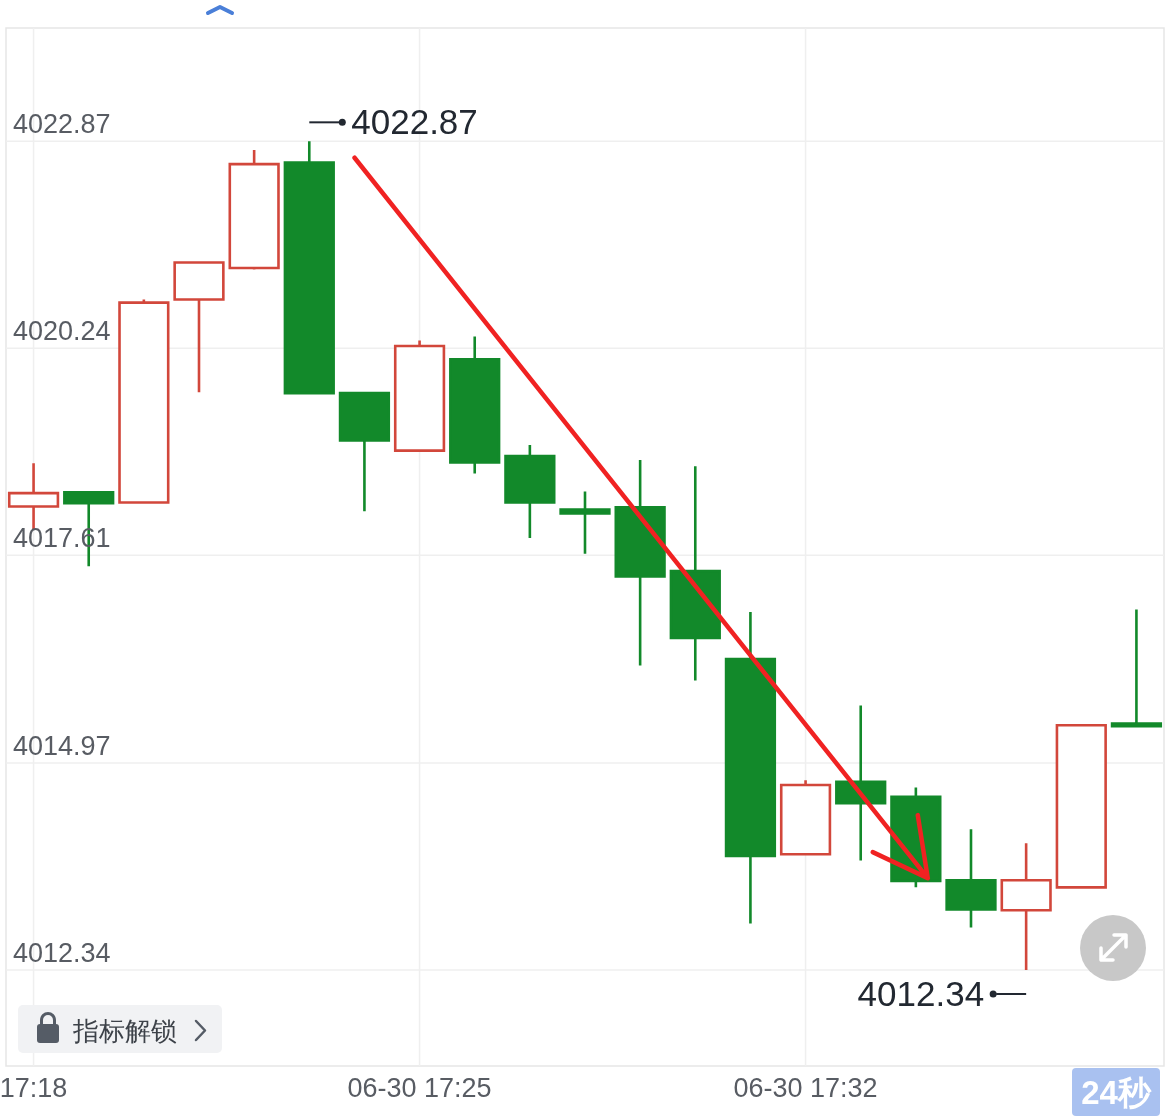 Image resolution: width=1170 pixels, height=1116 pixels. Describe the element at coordinates (921, 993) in the screenshot. I see `annotation: 4012.34` at that location.